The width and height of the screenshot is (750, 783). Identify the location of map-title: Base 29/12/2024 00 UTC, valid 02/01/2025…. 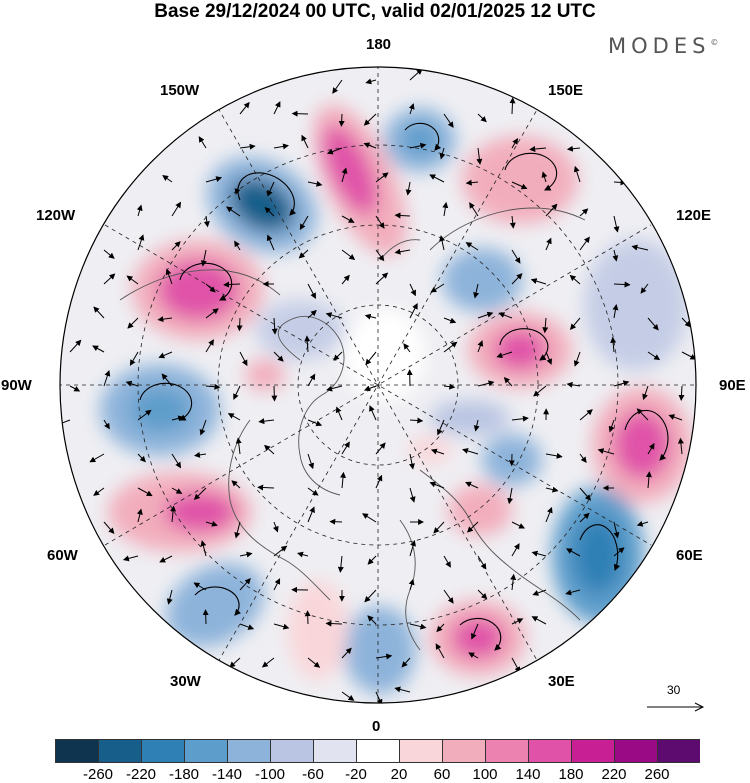
(375, 11).